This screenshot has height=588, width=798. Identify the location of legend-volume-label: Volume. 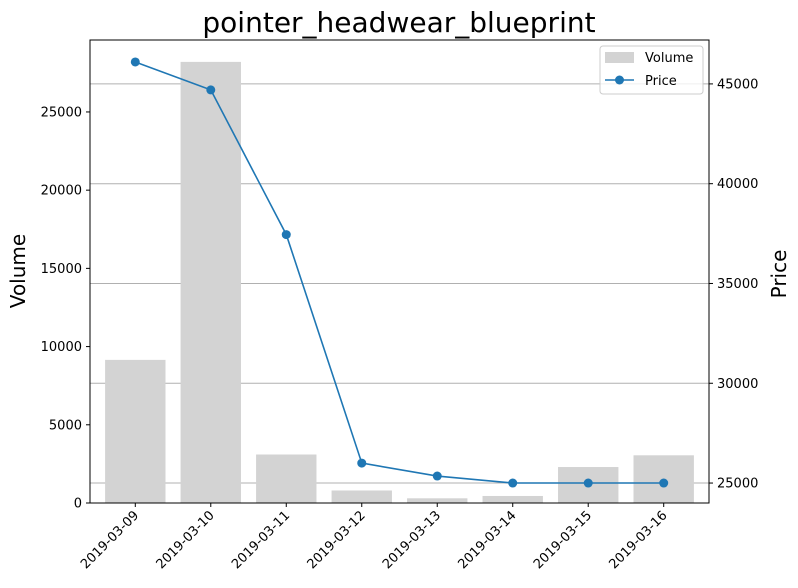
(669, 58).